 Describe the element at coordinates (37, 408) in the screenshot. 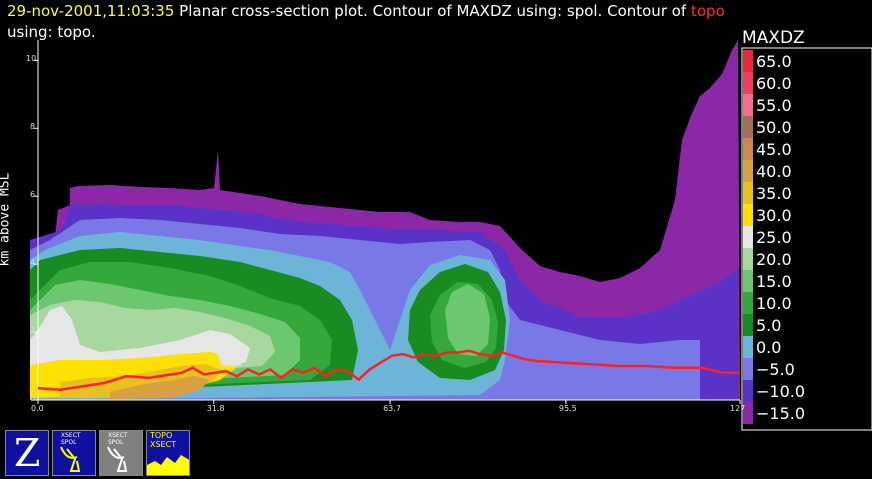

I see `x-tick-label: 0.0` at that location.